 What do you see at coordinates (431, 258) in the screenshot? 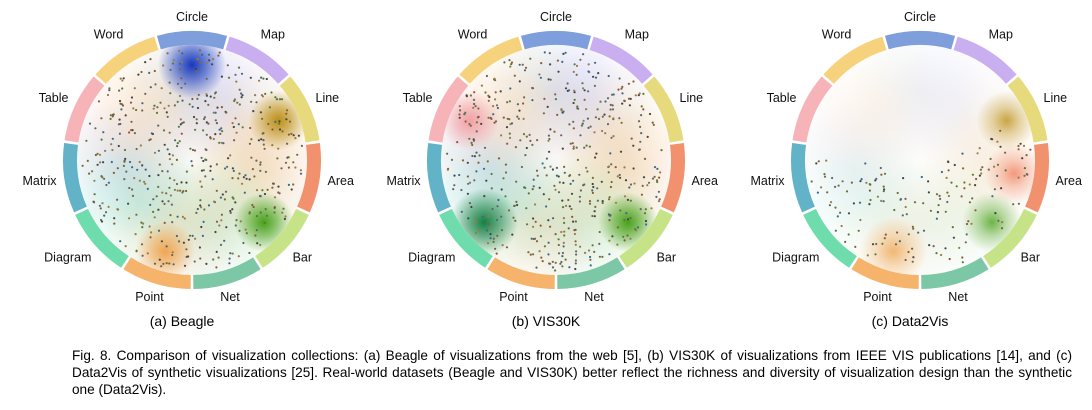
I see `category-label-diagram: Diagram` at bounding box center [431, 258].